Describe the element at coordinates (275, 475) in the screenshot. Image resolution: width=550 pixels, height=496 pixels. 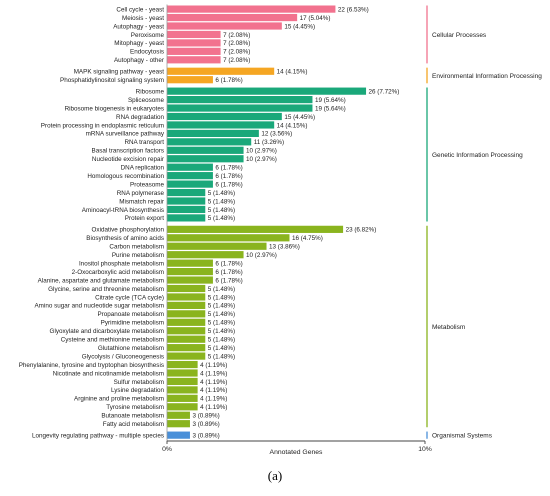
I see `figure-caption: (a)` at that location.